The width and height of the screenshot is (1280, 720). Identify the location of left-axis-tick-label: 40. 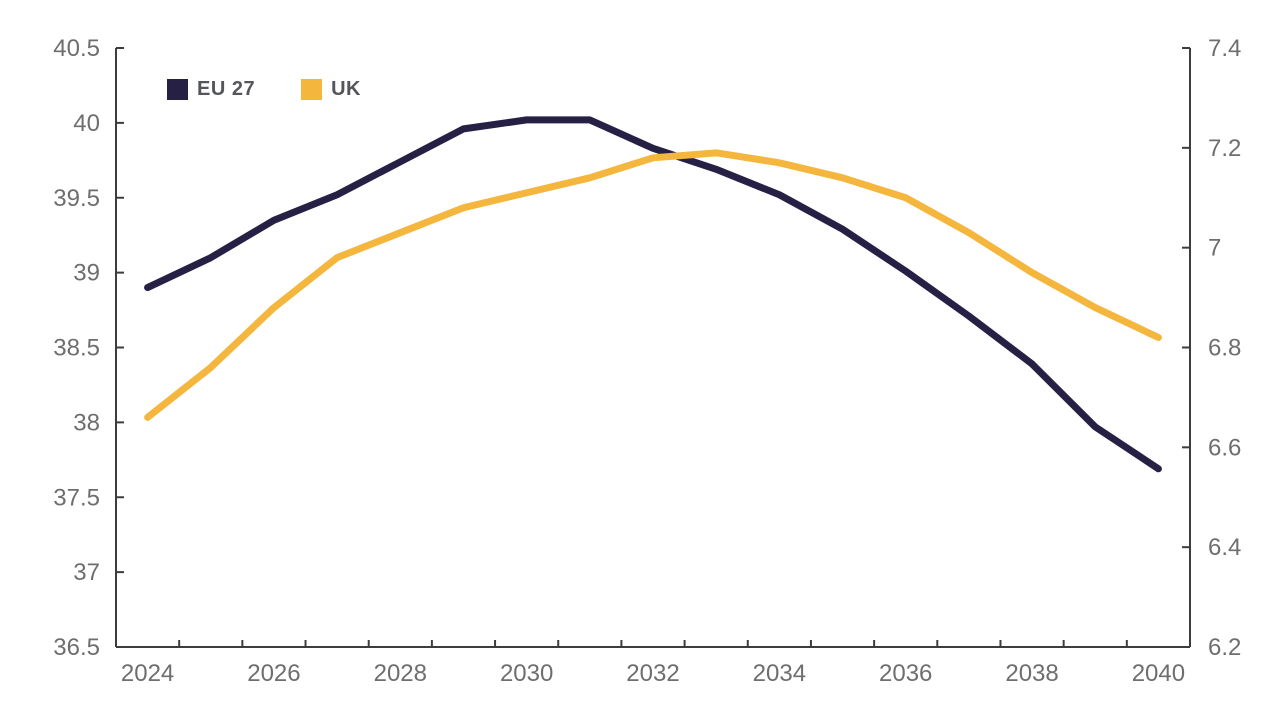
(86, 123).